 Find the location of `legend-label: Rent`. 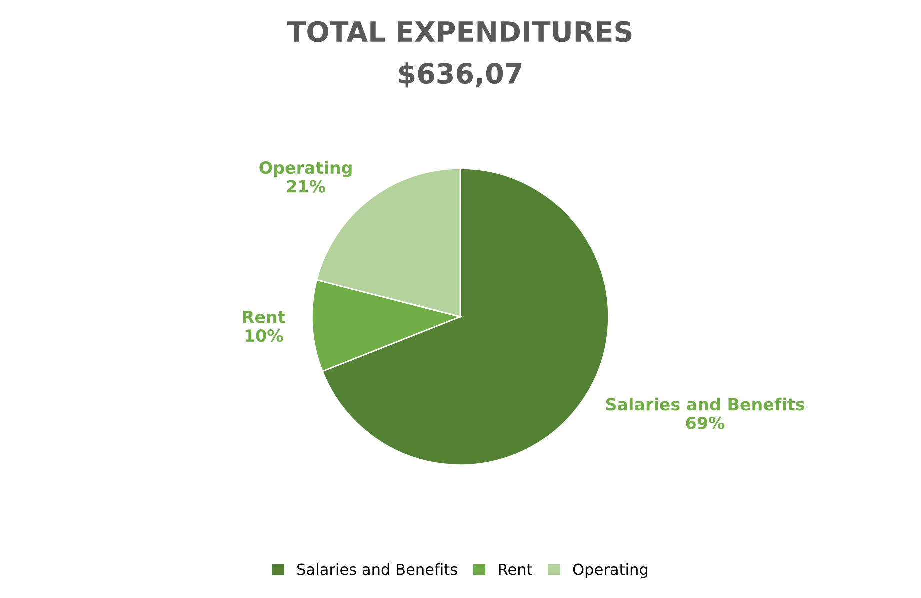

legend-label: Rent is located at coordinates (515, 570).